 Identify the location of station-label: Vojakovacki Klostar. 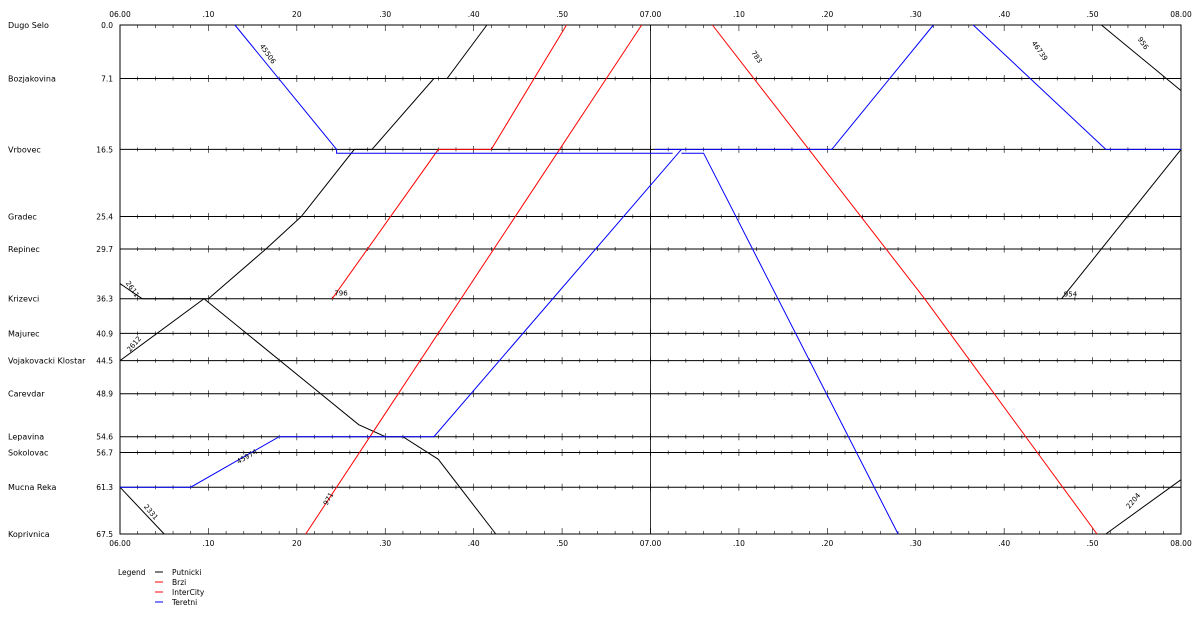
(47, 361).